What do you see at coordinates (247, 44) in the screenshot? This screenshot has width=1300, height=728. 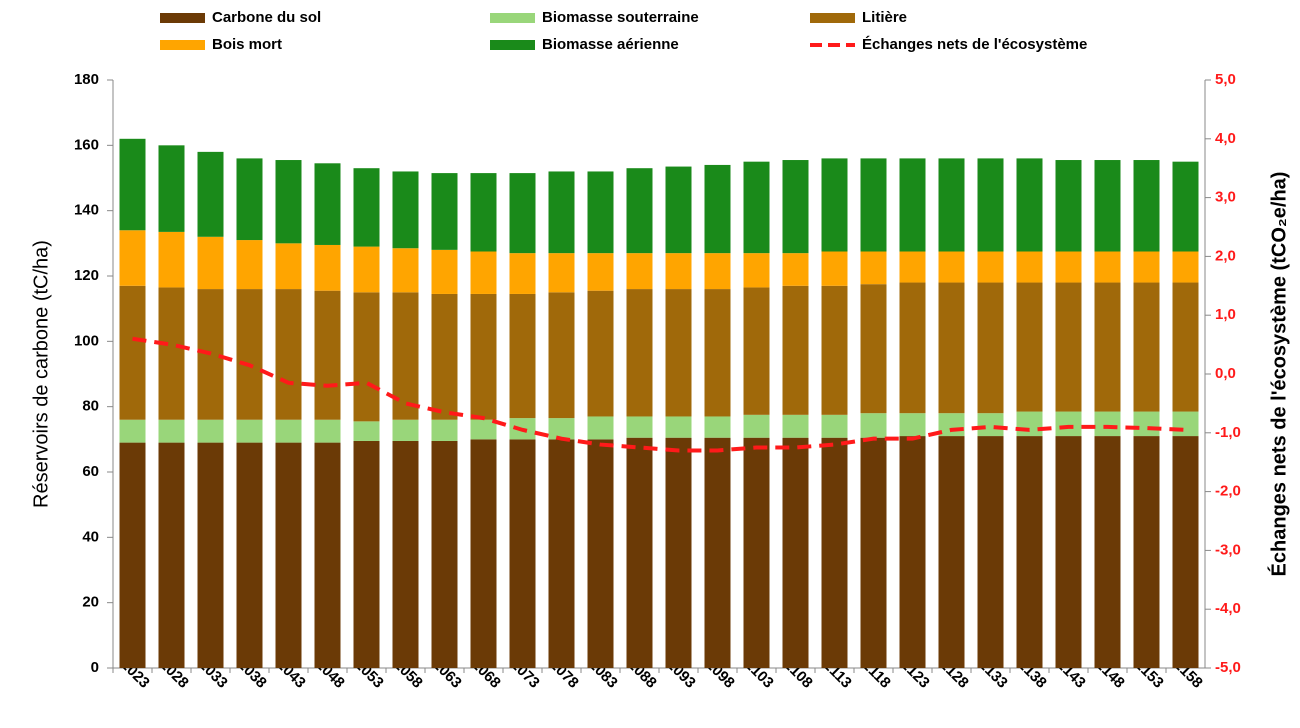 I see `legend-label: Bois mort` at bounding box center [247, 44].